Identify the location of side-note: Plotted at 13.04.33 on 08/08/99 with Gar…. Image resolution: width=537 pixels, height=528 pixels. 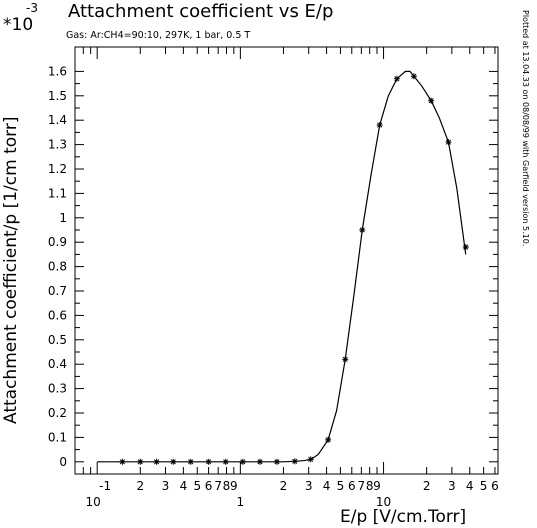
(525, 128).